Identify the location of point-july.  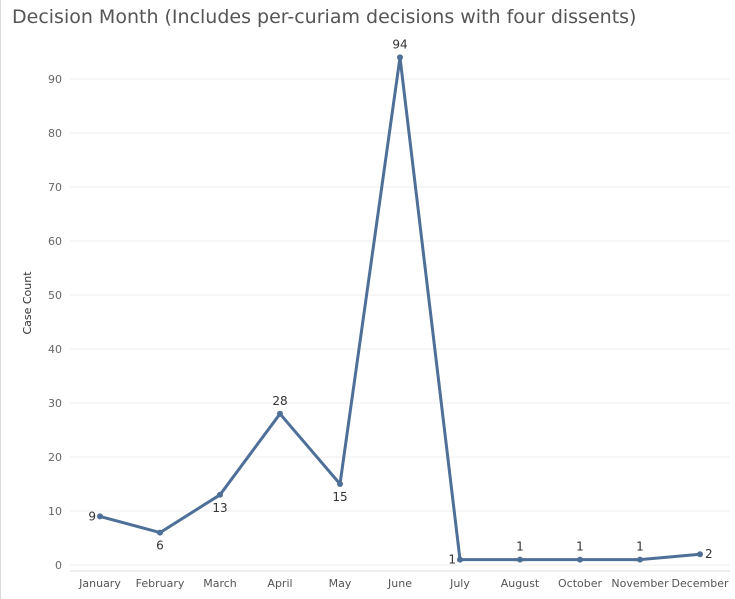
(460, 559).